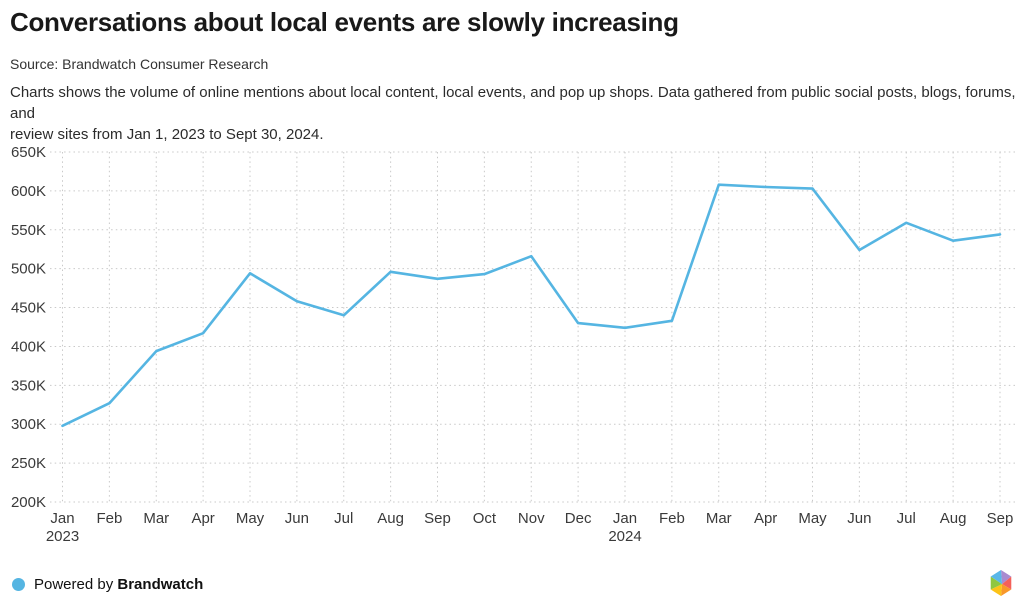  I want to click on svg-text: 500K, so click(28, 269).